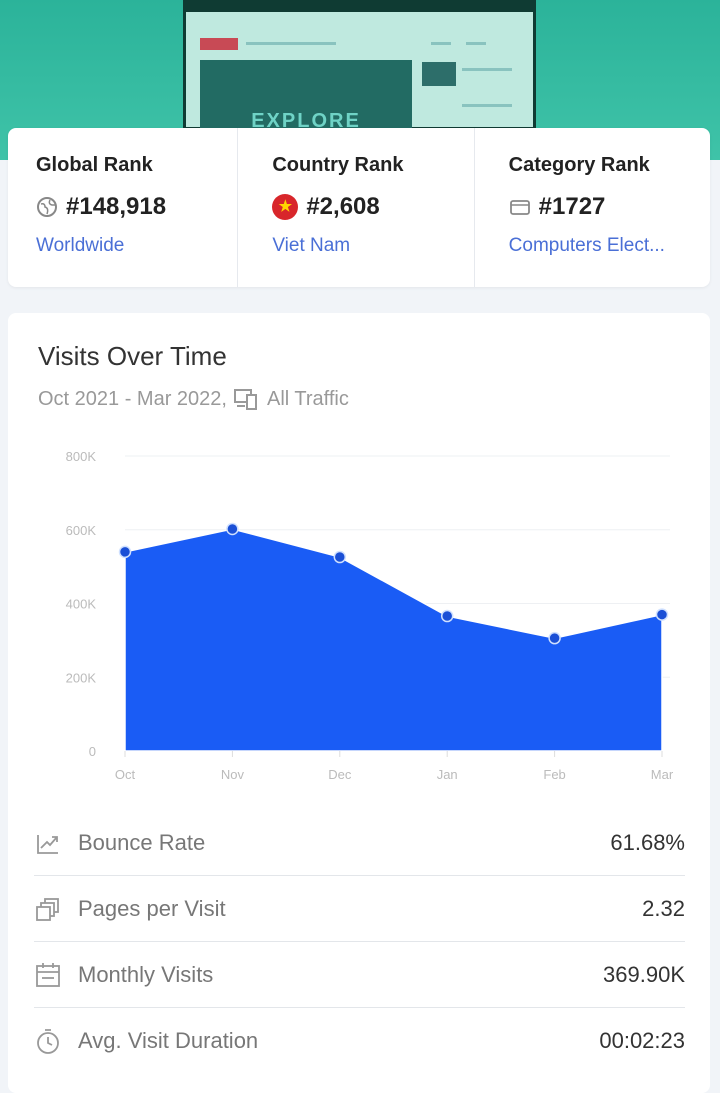 This screenshot has height=1093, width=720. I want to click on x-tick-label: Oct, so click(125, 774).